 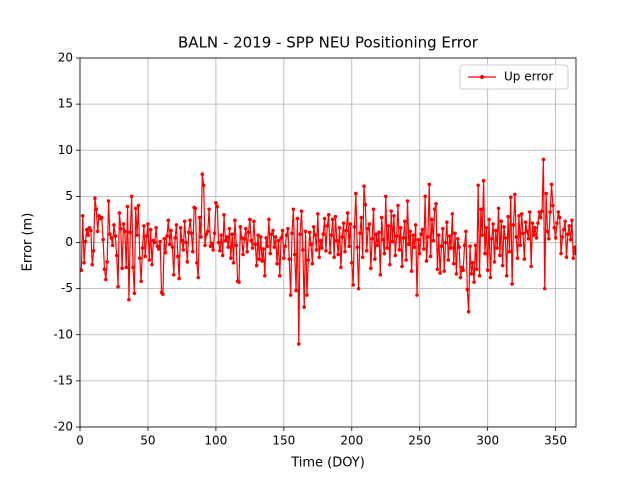 What do you see at coordinates (283, 441) in the screenshot?
I see `x-tick-label: 150` at bounding box center [283, 441].